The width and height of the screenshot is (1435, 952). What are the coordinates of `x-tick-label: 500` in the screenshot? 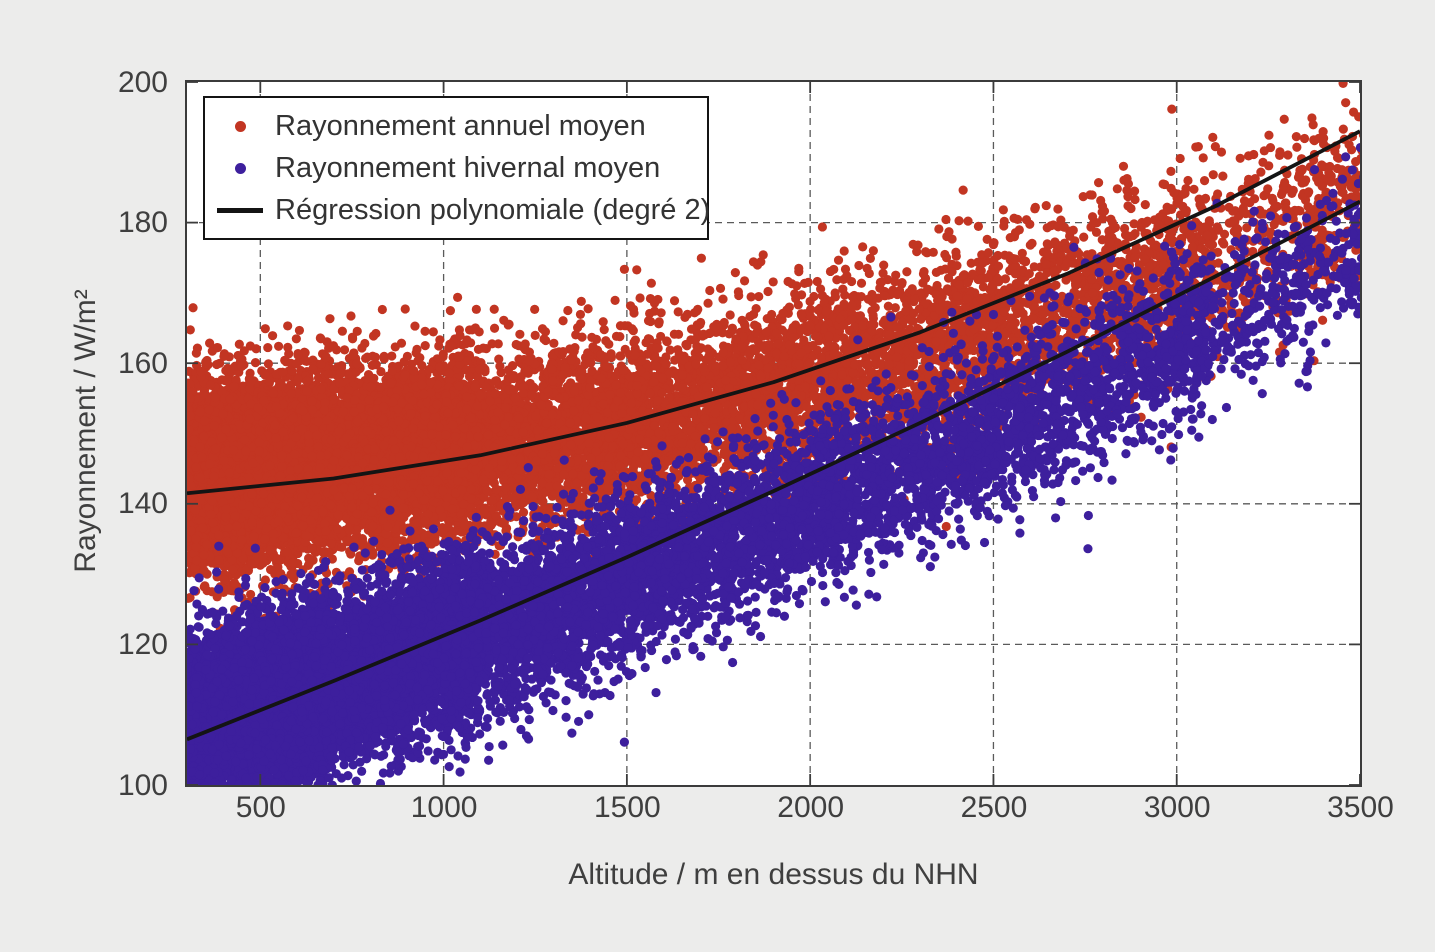 It's located at (260, 807).